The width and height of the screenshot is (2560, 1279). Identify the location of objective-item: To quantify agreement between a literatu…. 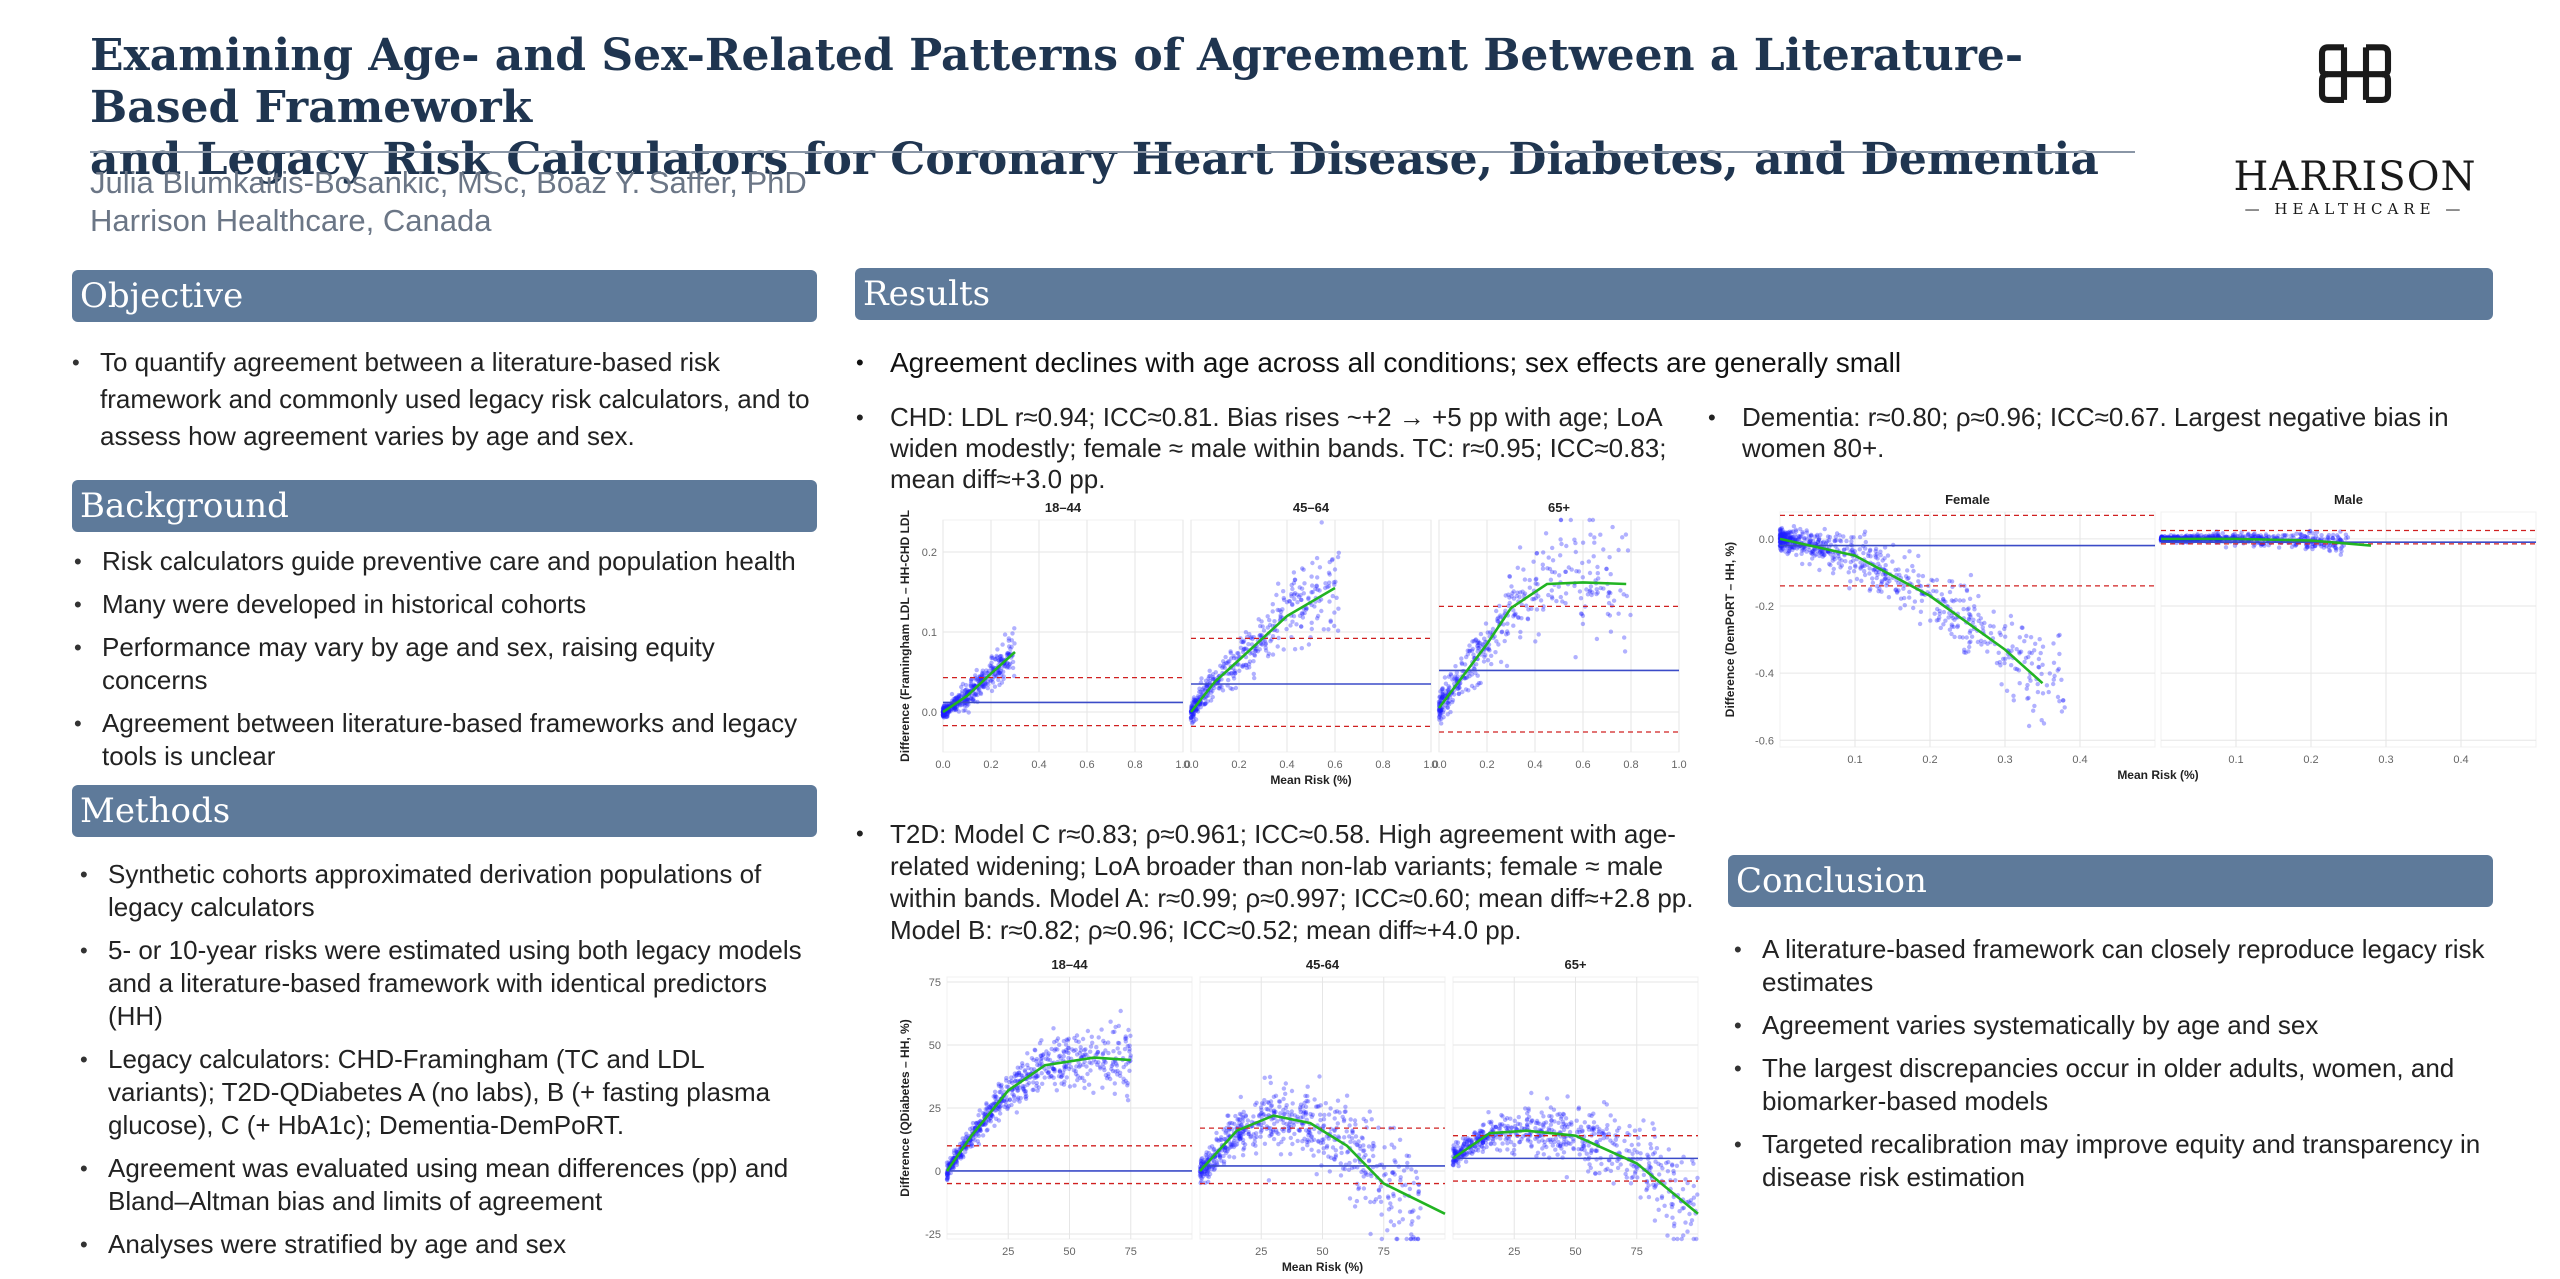
(439, 399).